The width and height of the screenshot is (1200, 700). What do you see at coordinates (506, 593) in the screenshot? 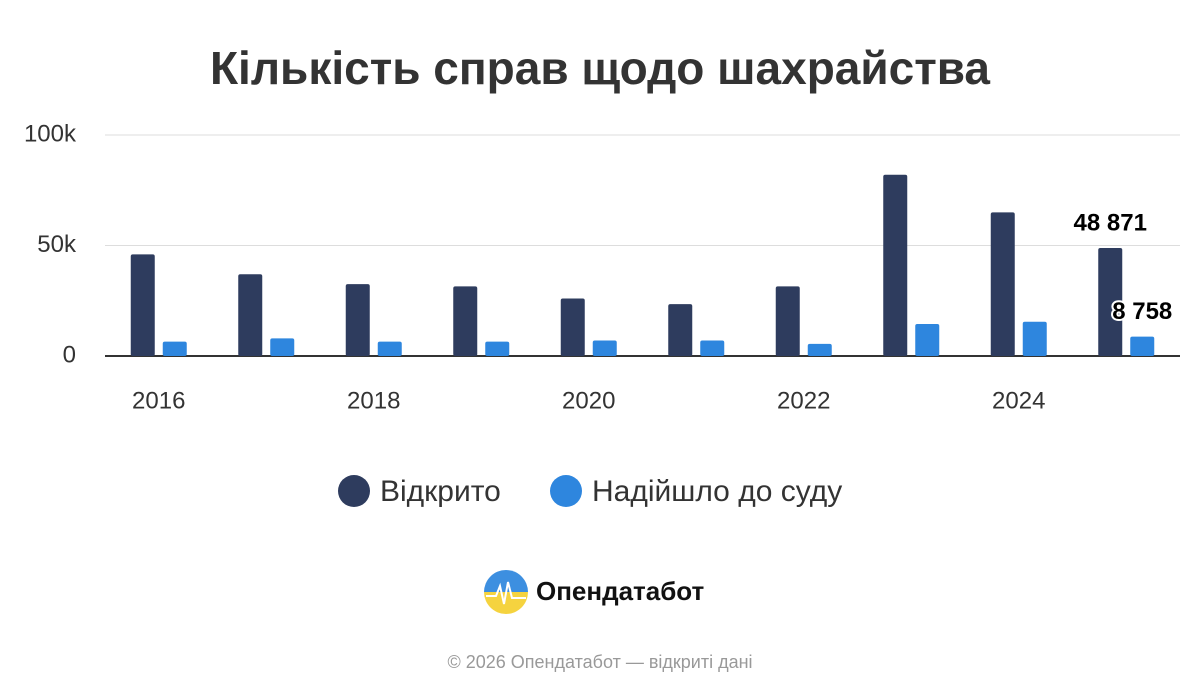
I see `logo-pulse` at bounding box center [506, 593].